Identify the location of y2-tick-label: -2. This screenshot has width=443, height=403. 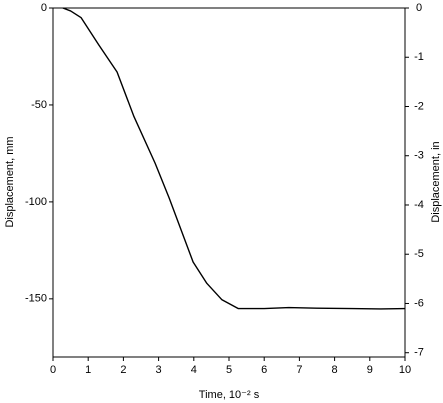
(419, 106).